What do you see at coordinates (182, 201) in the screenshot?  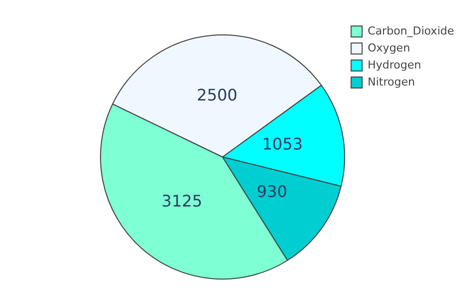 I see `data-label: 3125` at bounding box center [182, 201].